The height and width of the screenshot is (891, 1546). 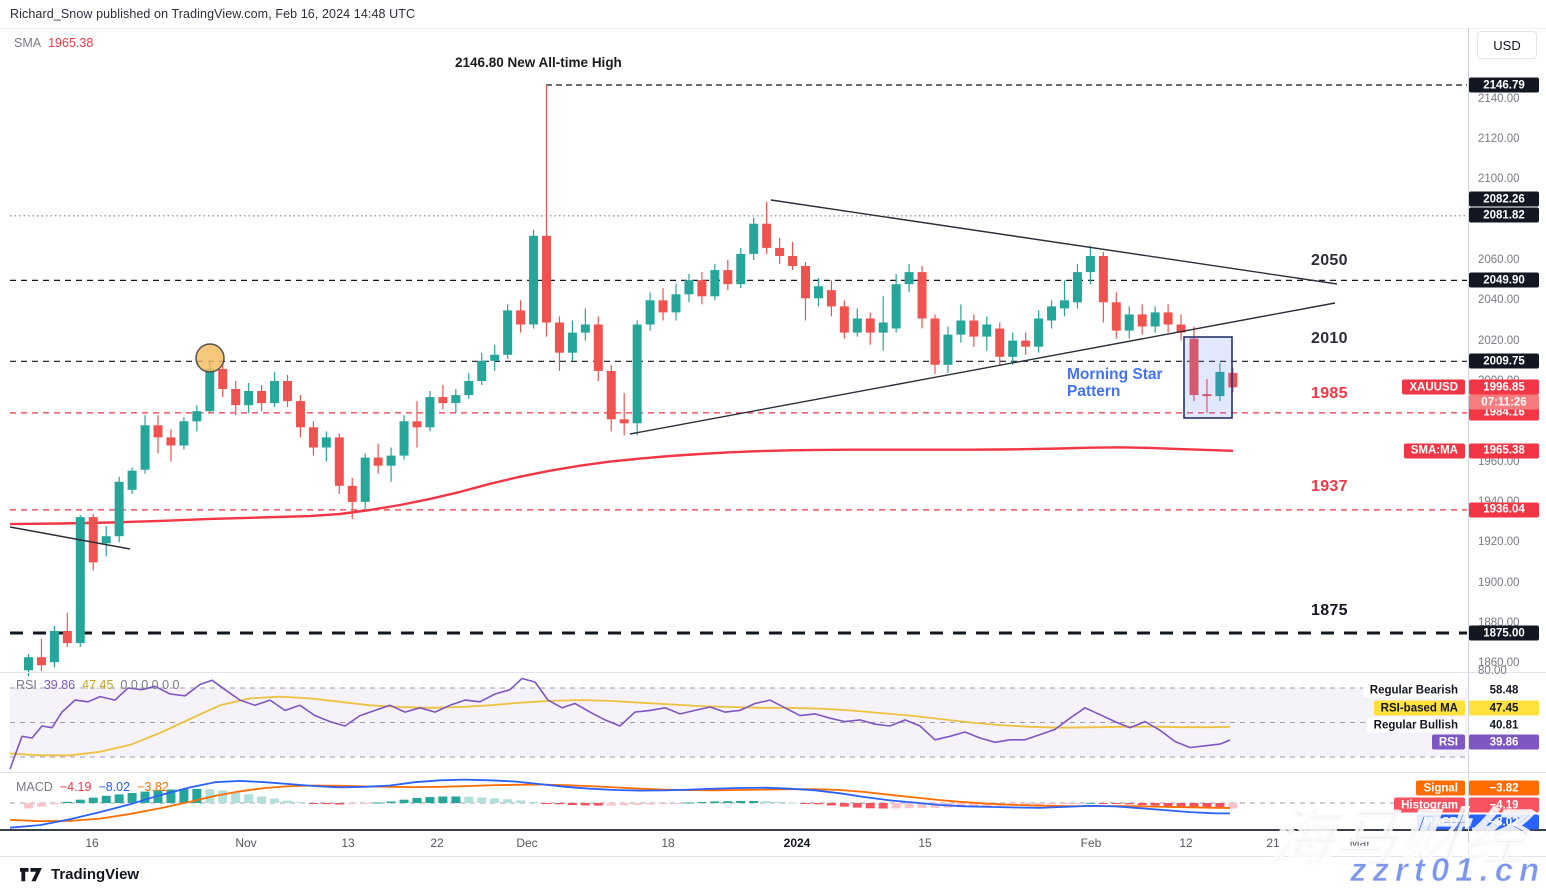 I want to click on rsi-panel-divider, so click(x=773, y=672).